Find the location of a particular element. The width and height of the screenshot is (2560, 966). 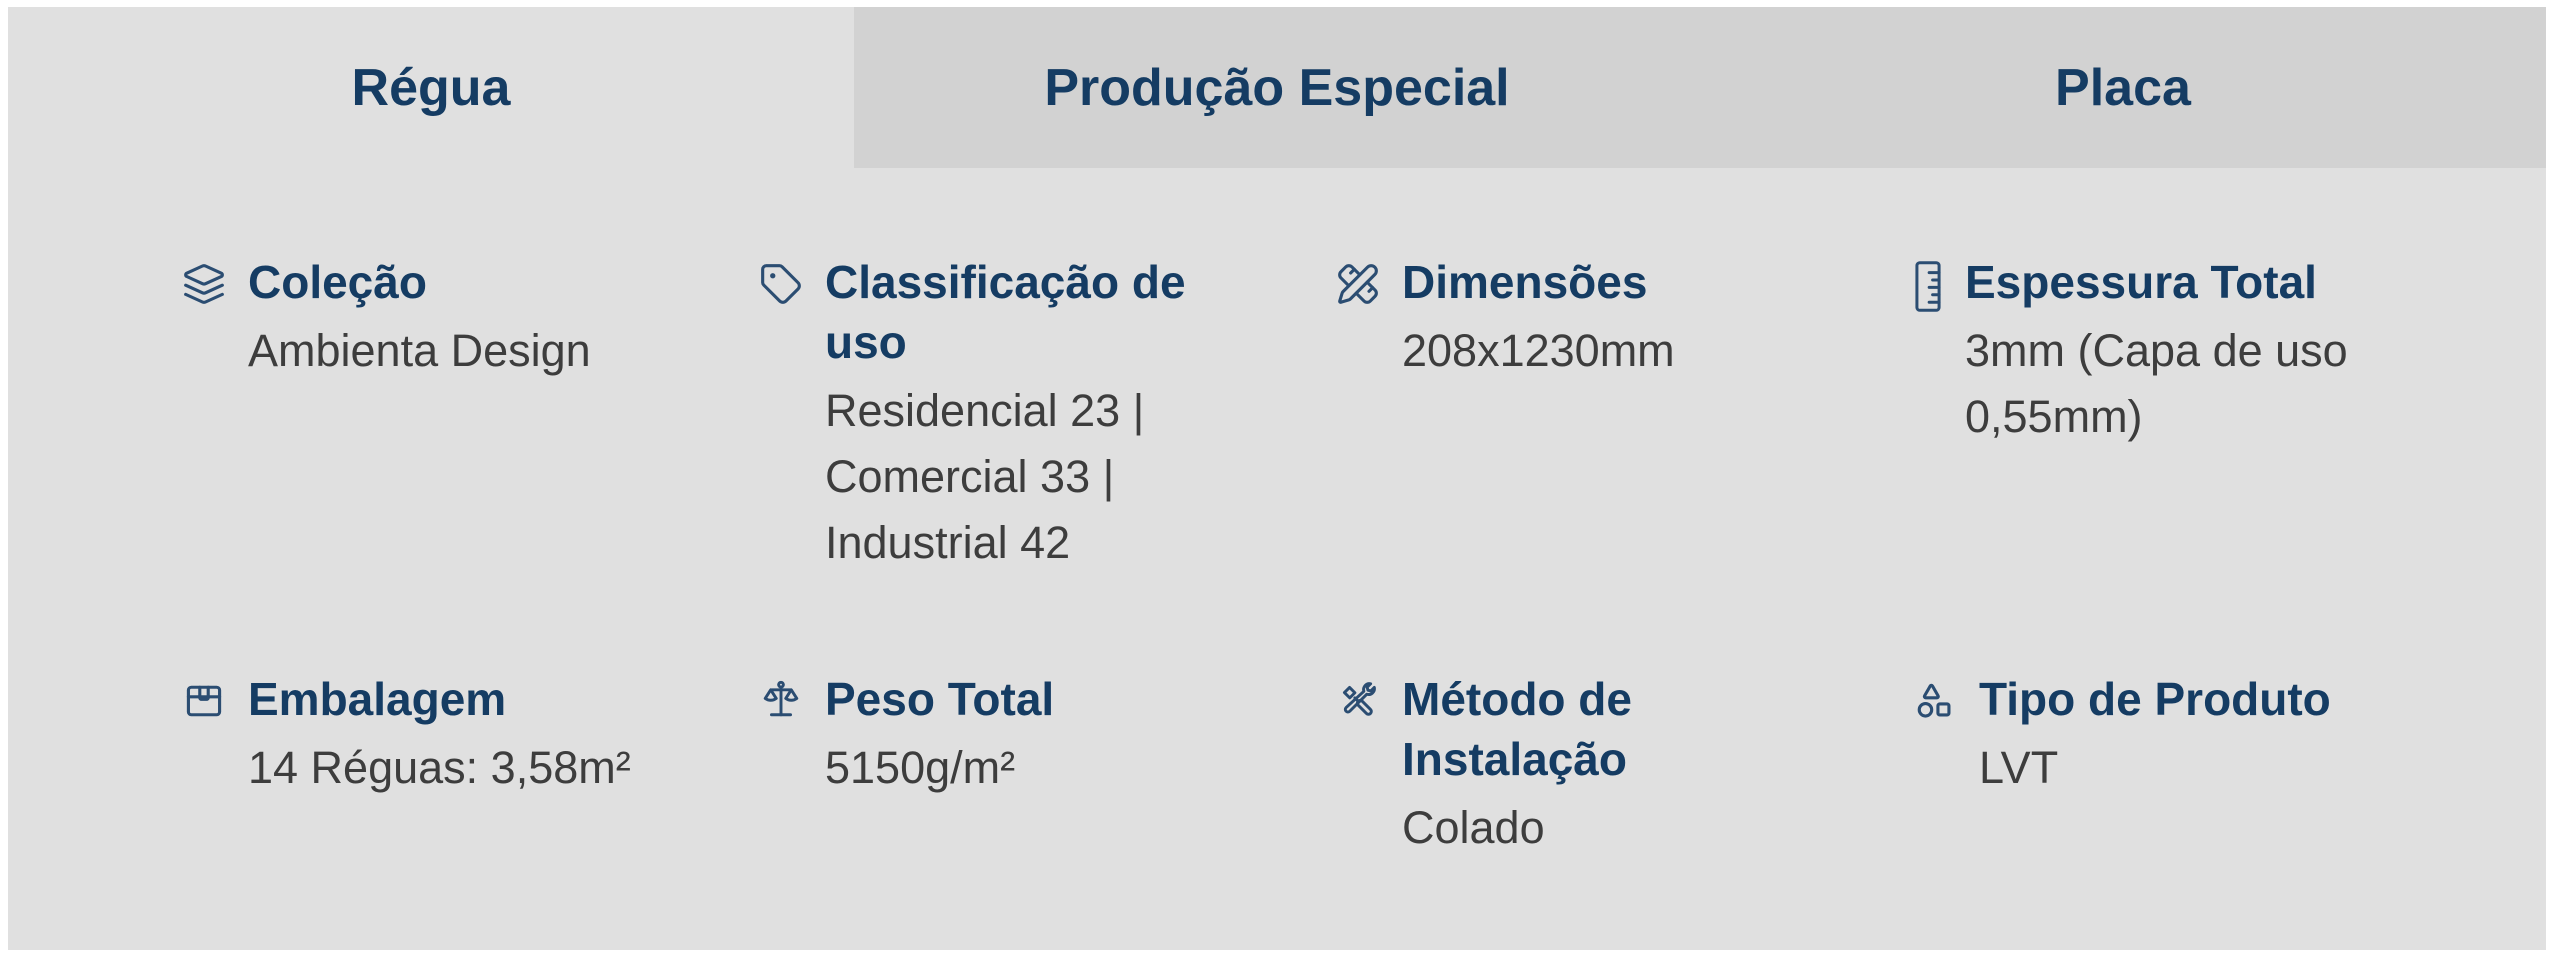

tab-producao-especial: Produção Especial is located at coordinates (1277, 87).